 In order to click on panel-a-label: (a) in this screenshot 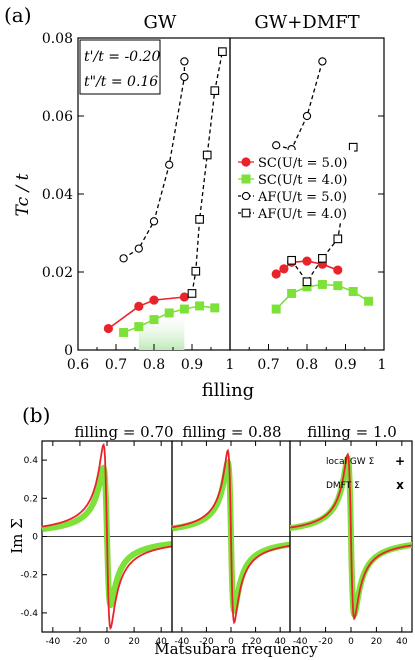, I will do `click(18, 15)`.